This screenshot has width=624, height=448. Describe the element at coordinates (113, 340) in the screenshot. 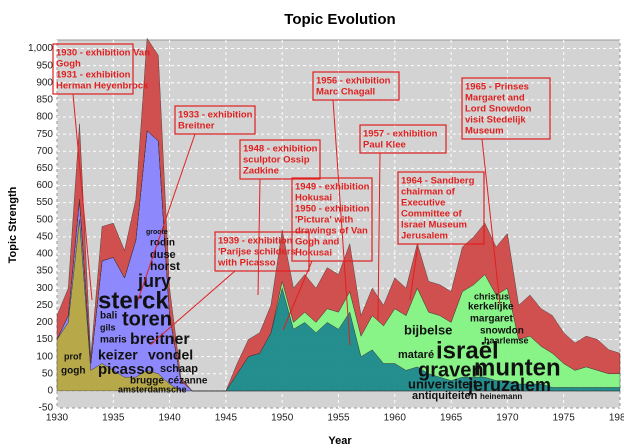

I see `topic-word: maris` at that location.